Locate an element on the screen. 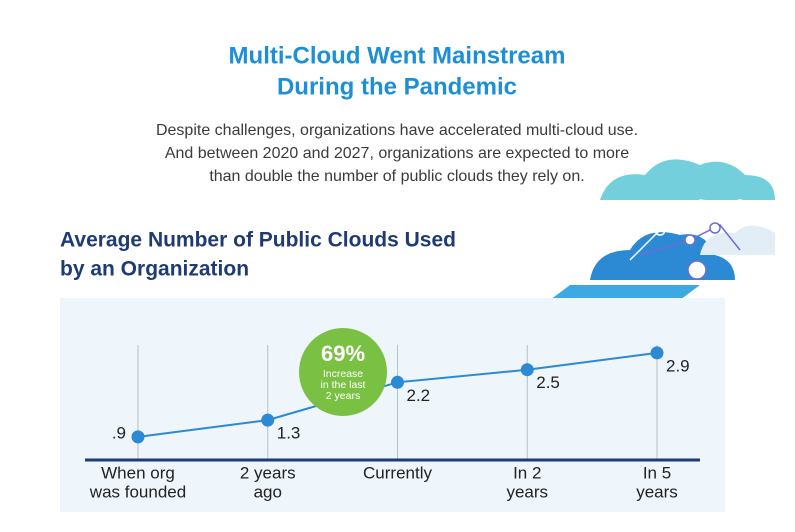 This screenshot has width=795, height=532. annotation-text: Increase is located at coordinates (343, 374).